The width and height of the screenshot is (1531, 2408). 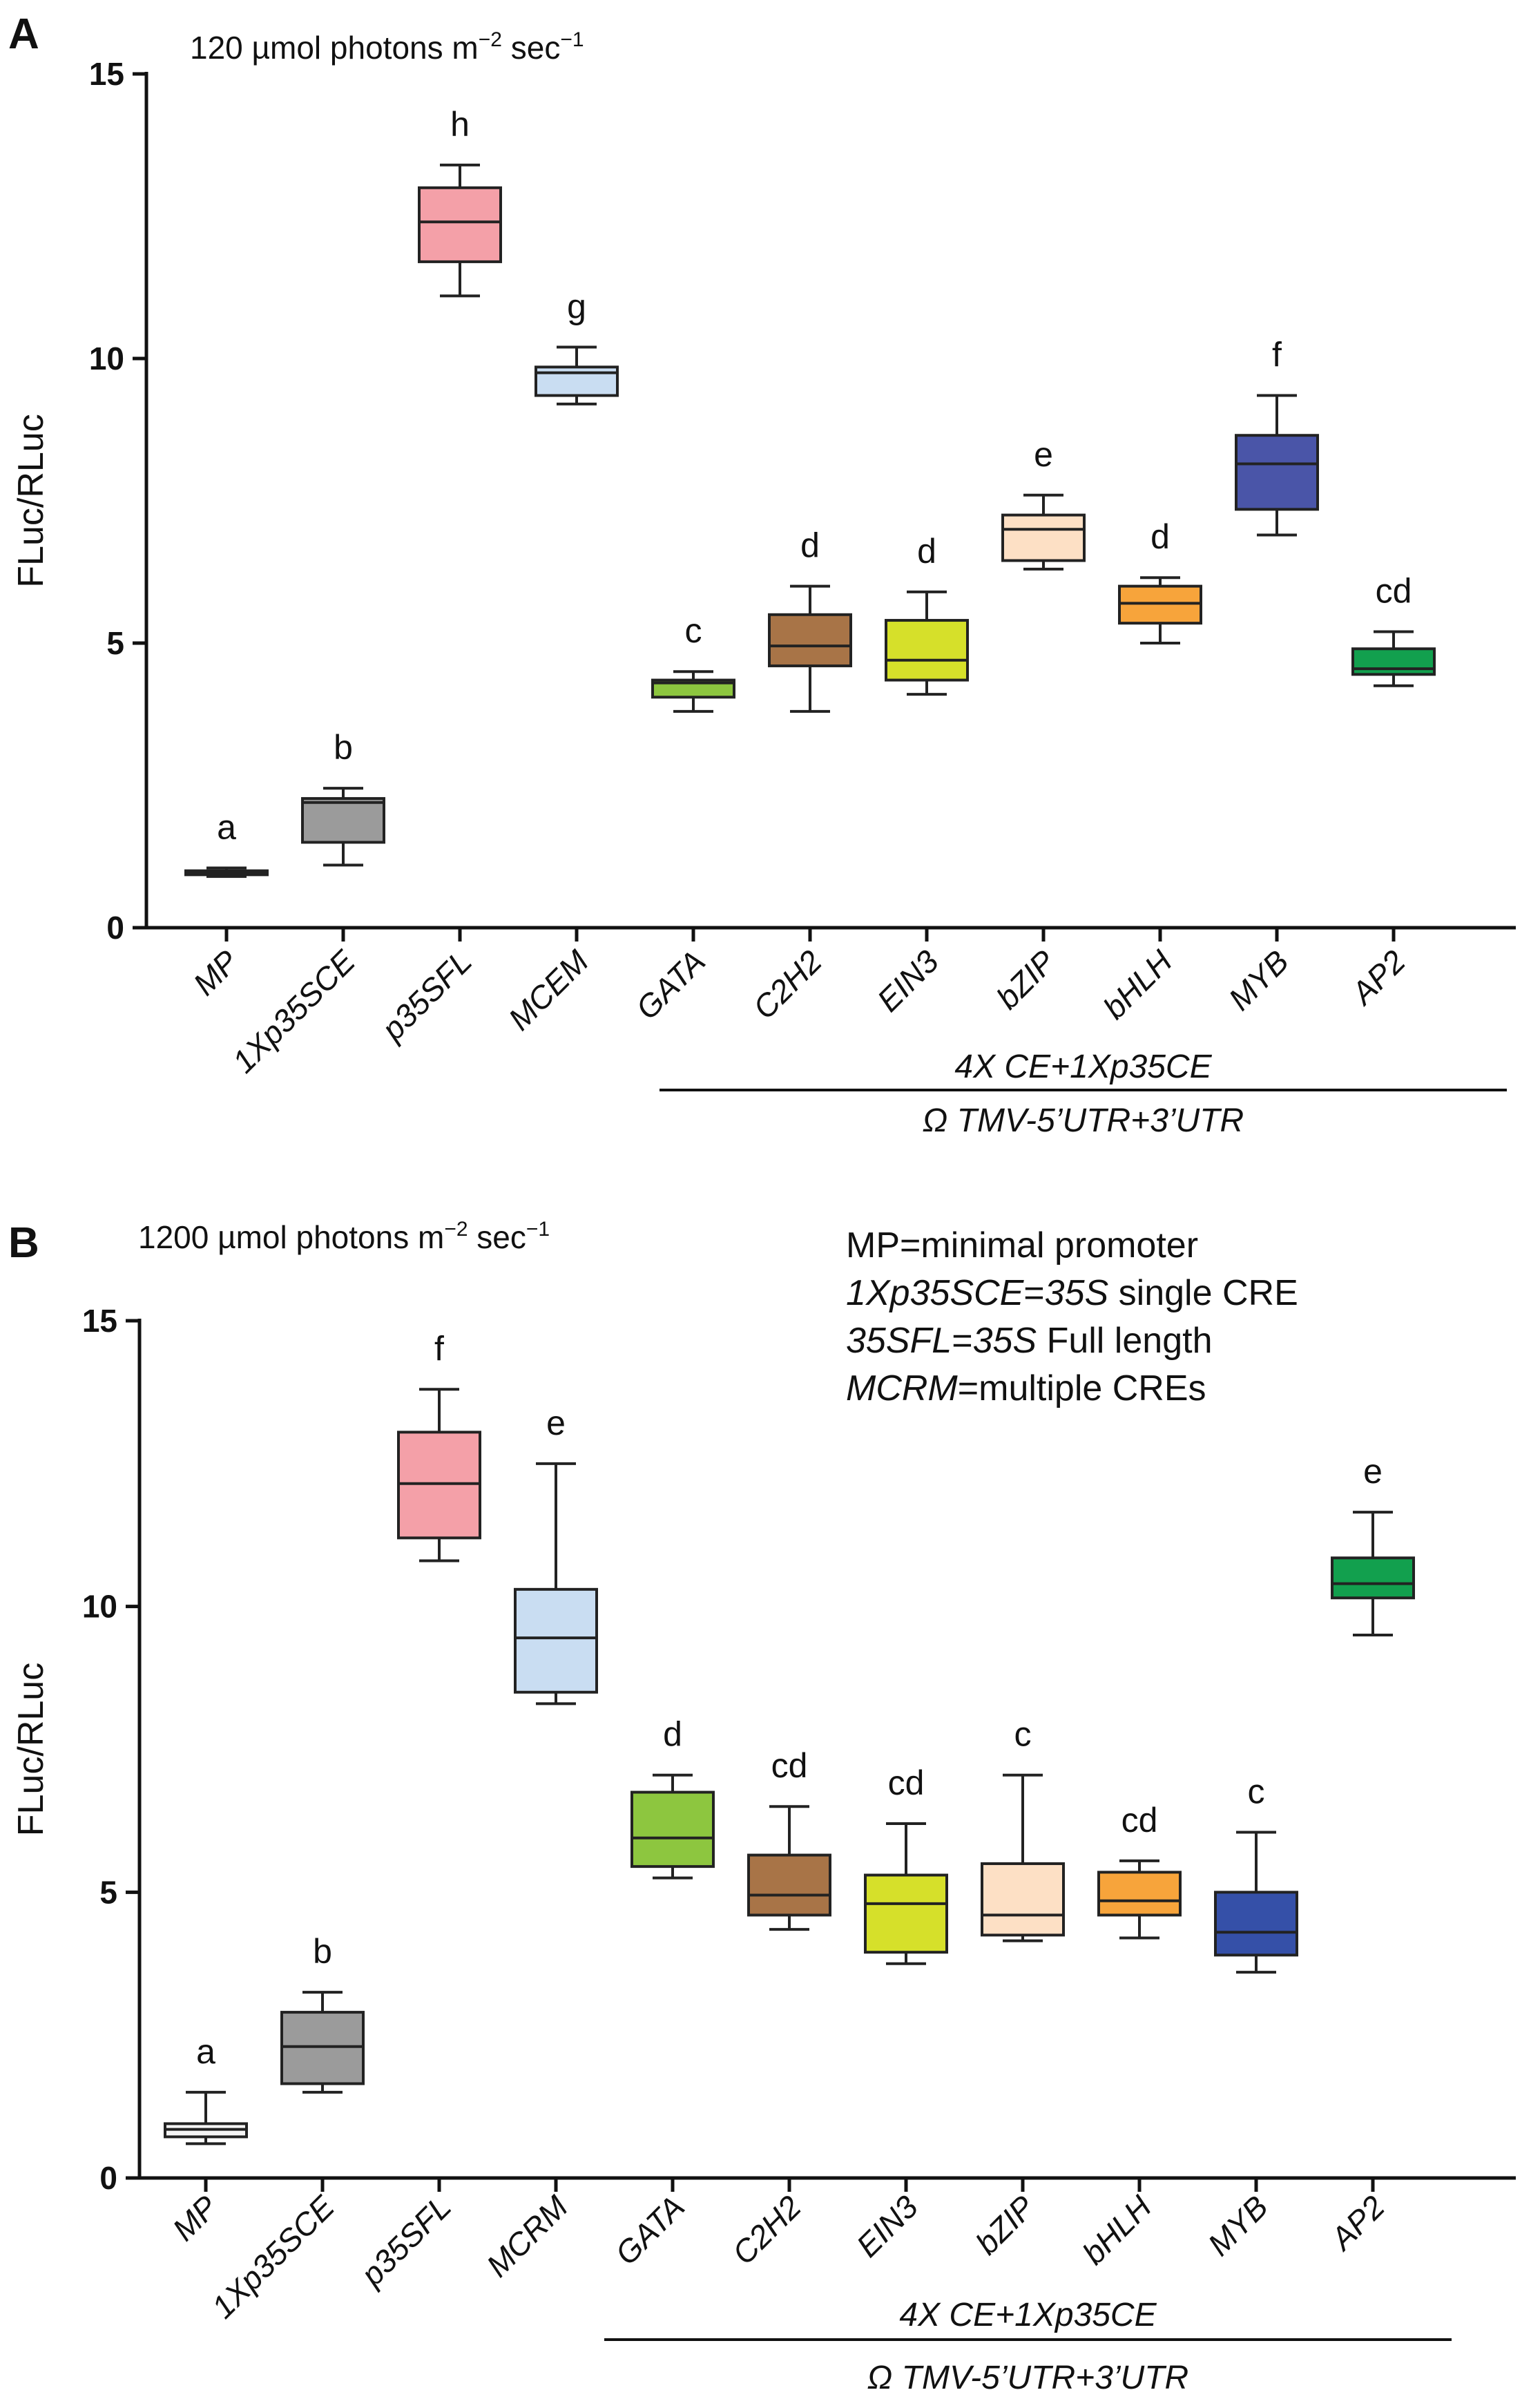 What do you see at coordinates (23, 34) in the screenshot?
I see `panel-label: A` at bounding box center [23, 34].